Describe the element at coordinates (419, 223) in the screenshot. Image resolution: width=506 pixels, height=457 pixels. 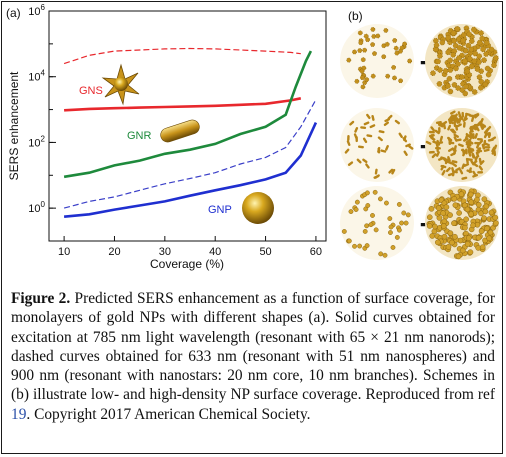
I see `scheme-nanospheres: ➡` at that location.